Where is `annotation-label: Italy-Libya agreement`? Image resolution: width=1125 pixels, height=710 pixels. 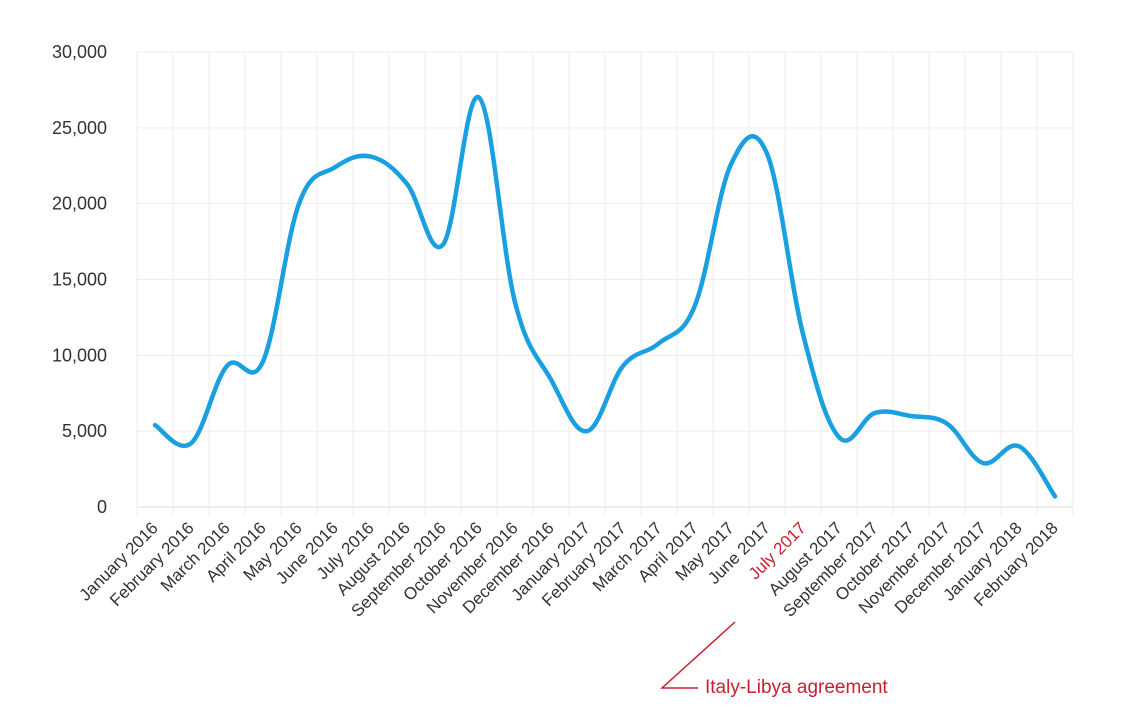 annotation-label: Italy-Libya agreement is located at coordinates (796, 687).